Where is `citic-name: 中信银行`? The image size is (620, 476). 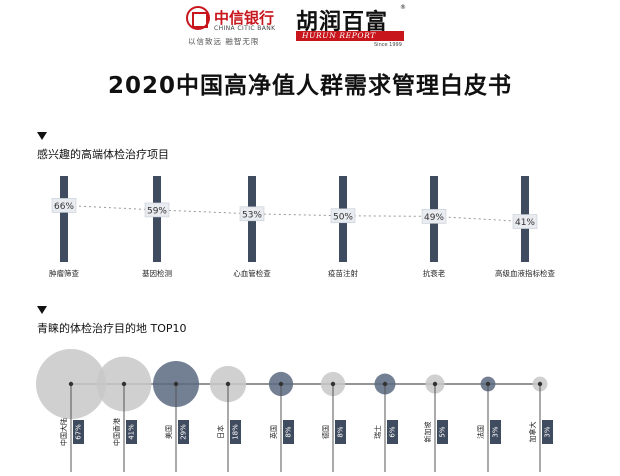
citic-name: 中信银行 is located at coordinates (244, 18).